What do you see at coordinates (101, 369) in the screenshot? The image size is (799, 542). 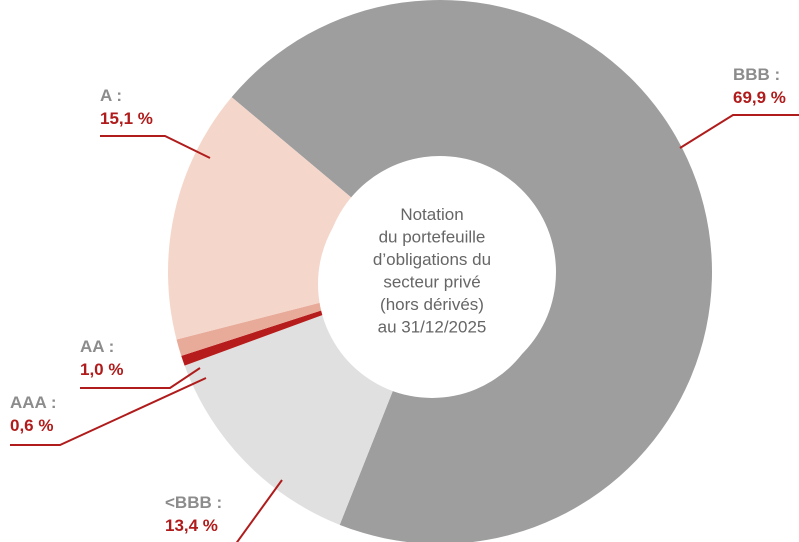 I see `value-label: 1,0 %` at bounding box center [101, 369].